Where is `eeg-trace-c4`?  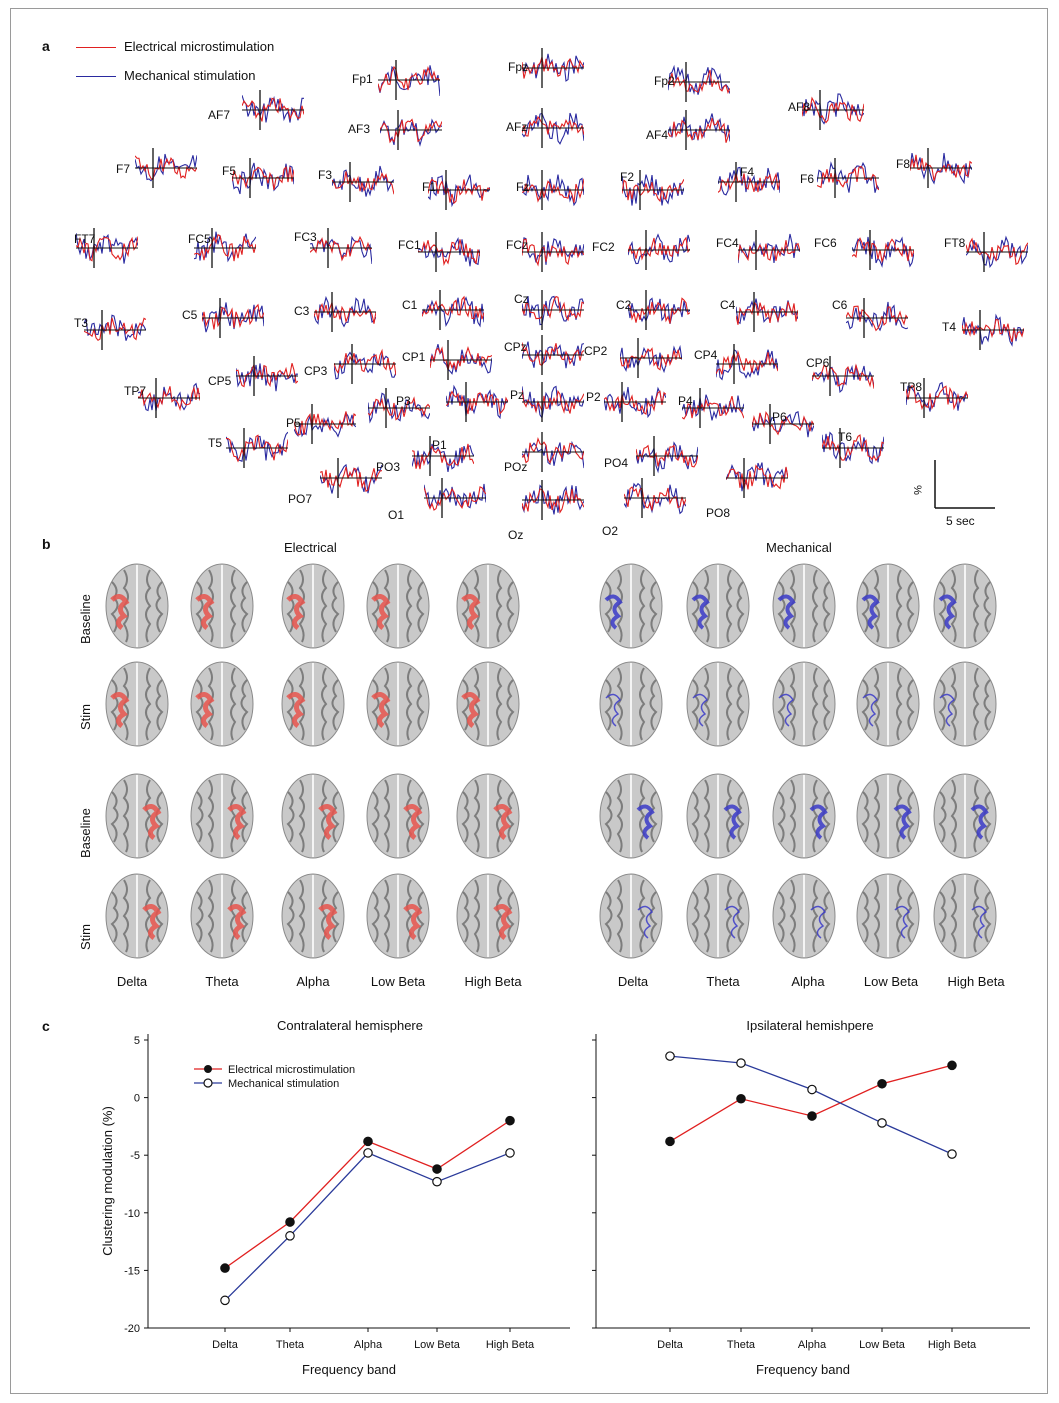
eeg-trace-c4 is located at coordinates (767, 312).